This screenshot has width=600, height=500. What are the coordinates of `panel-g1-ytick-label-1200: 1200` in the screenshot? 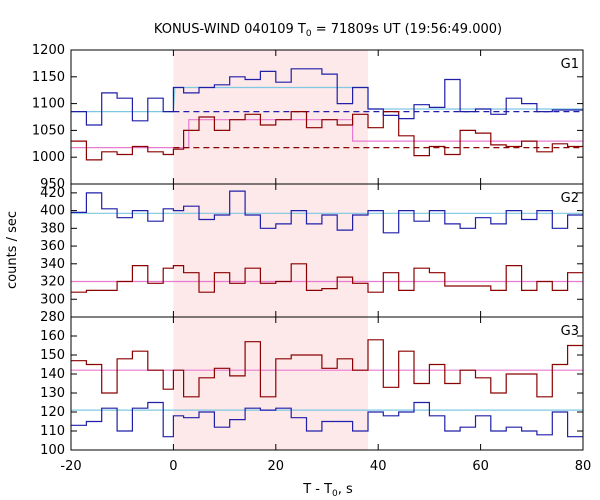 It's located at (48, 50).